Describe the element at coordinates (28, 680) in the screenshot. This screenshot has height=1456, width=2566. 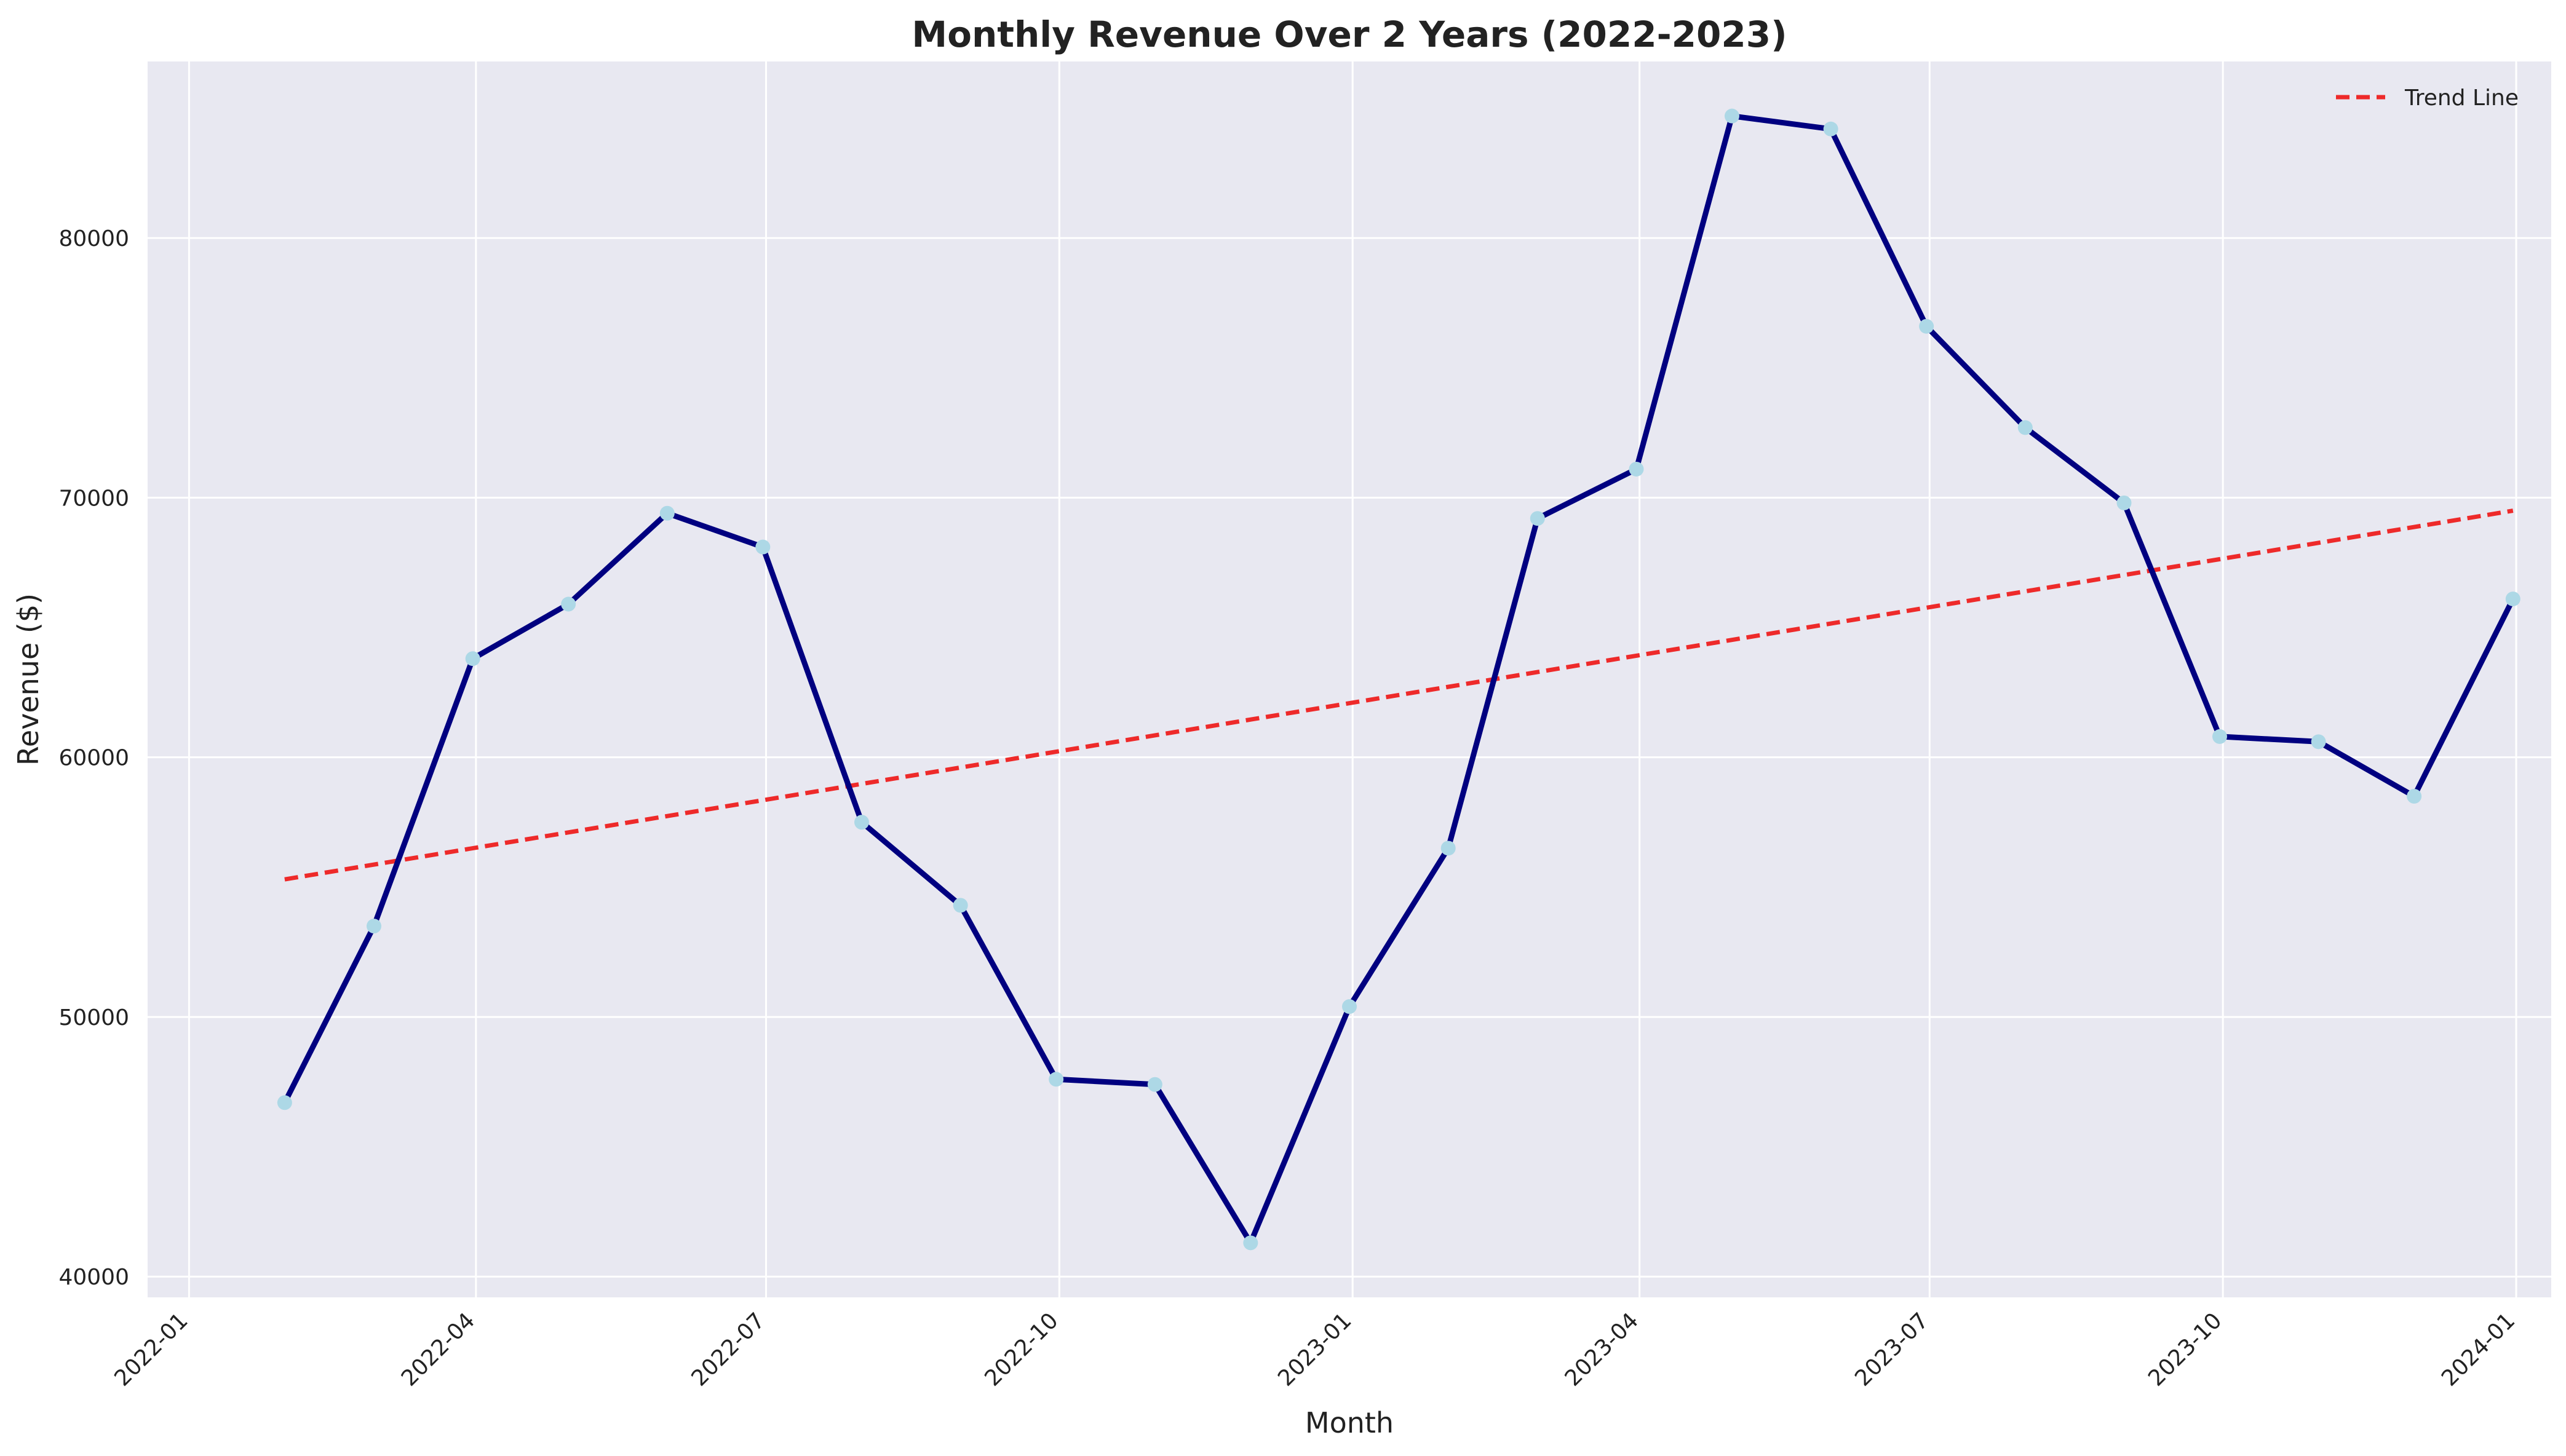
I see `y-axis-label: Revenue ($)` at that location.